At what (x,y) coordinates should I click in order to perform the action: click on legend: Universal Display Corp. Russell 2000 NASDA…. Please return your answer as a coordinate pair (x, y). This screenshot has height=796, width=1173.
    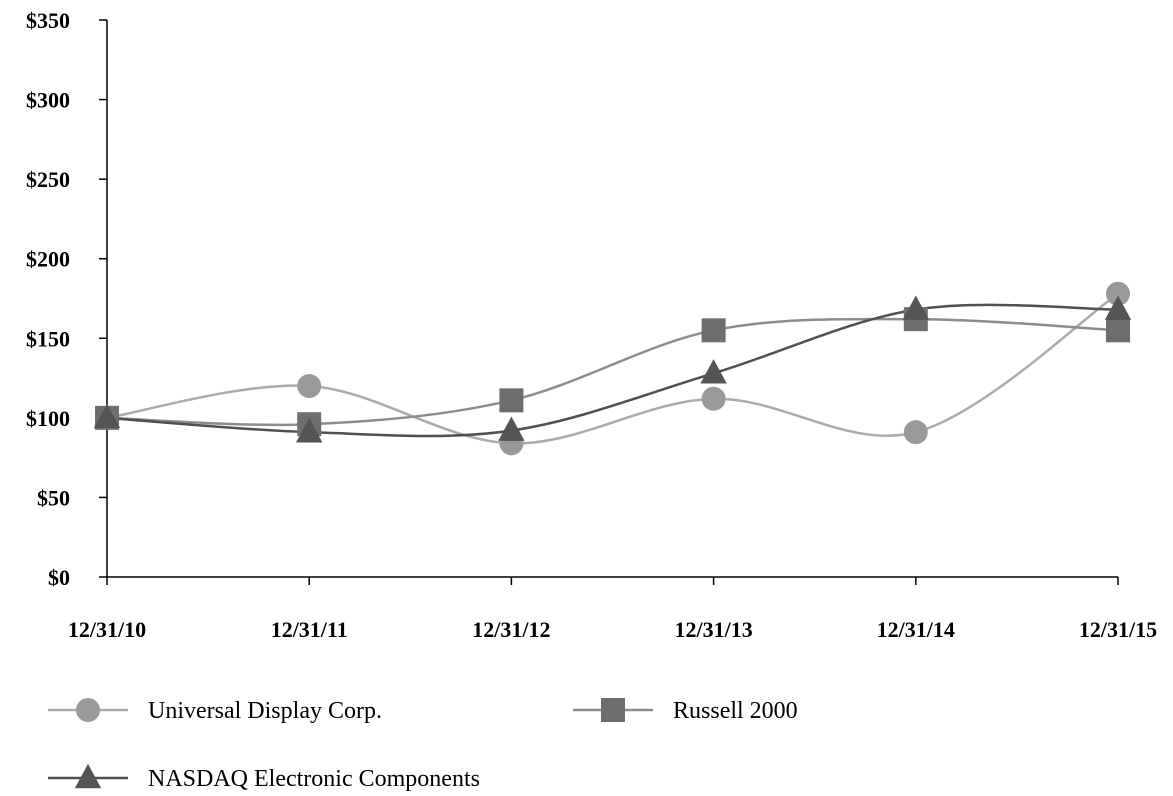
    Looking at the image, I should click on (423, 745).